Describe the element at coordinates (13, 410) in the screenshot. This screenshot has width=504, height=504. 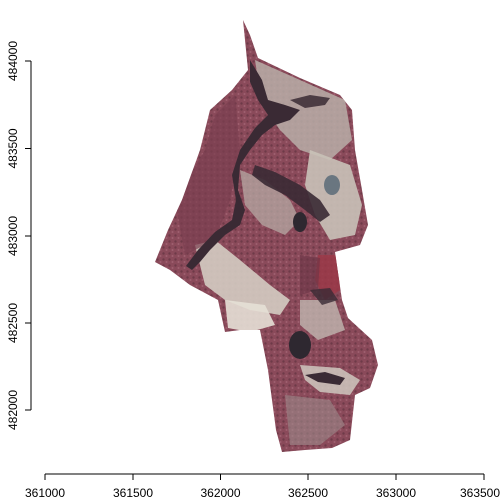
I see `y-tick-label: 482000` at that location.